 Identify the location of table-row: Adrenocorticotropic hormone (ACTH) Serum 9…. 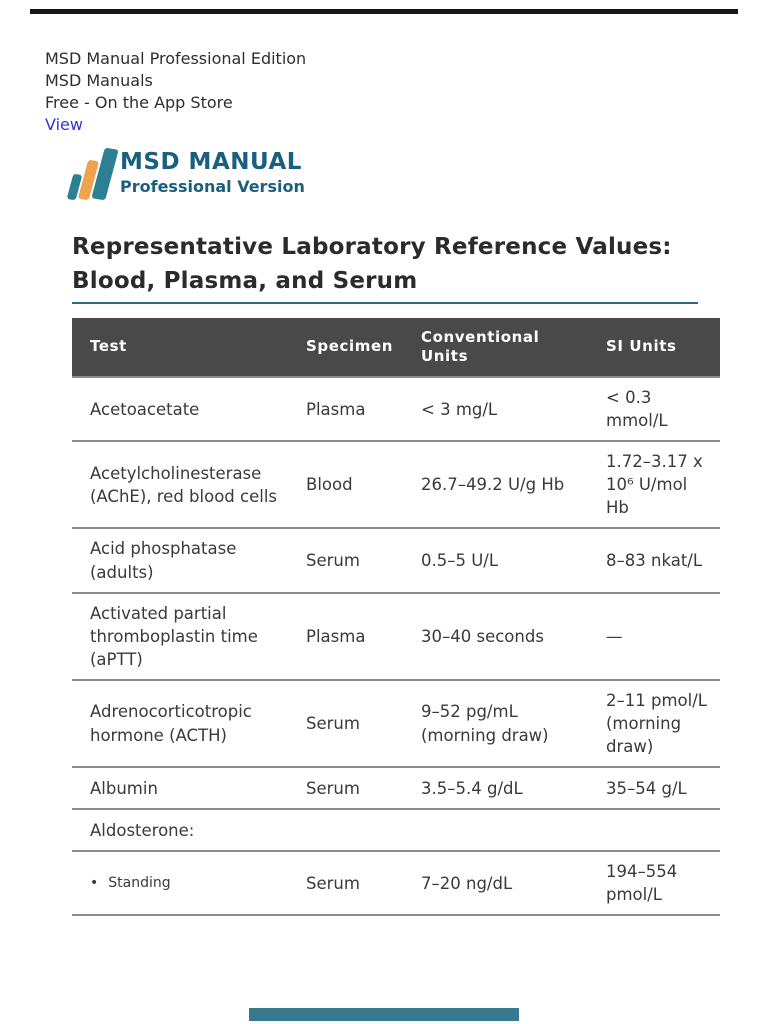
(396, 725).